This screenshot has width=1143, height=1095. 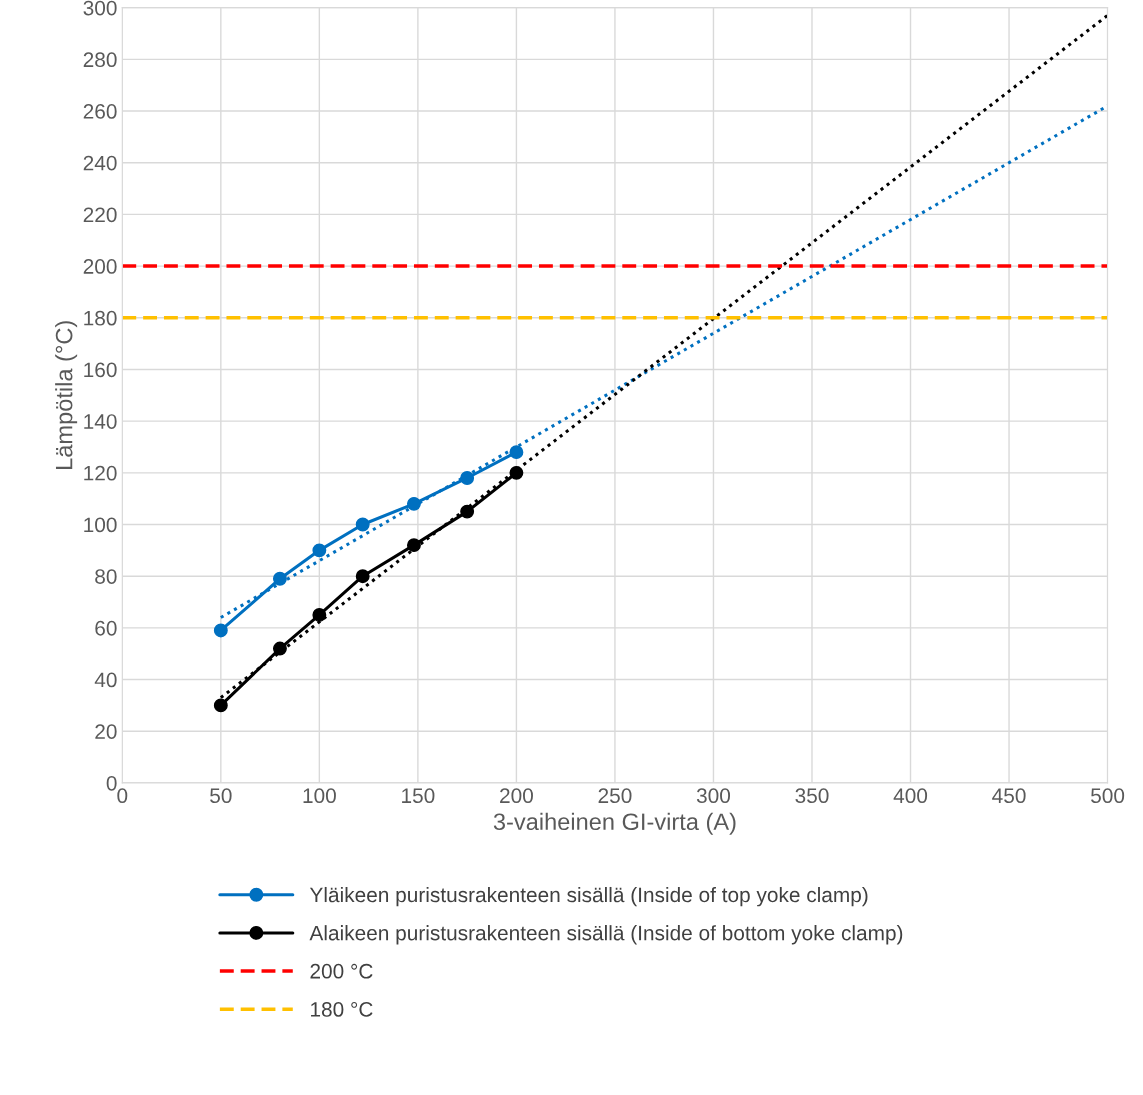 What do you see at coordinates (122, 796) in the screenshot?
I see `x-tick-label: 0` at bounding box center [122, 796].